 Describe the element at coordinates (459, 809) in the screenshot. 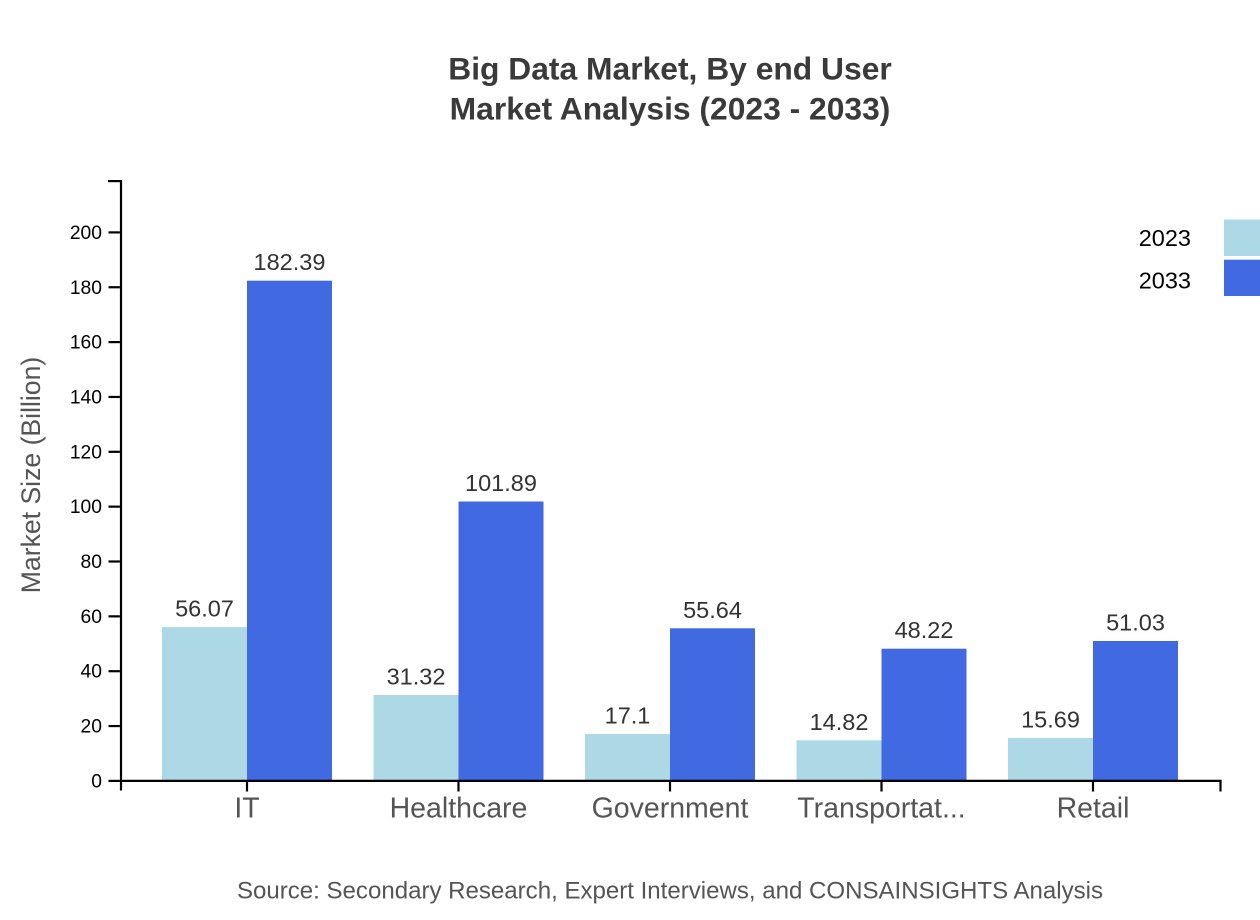

I see `svg-text: Healthcare` at that location.